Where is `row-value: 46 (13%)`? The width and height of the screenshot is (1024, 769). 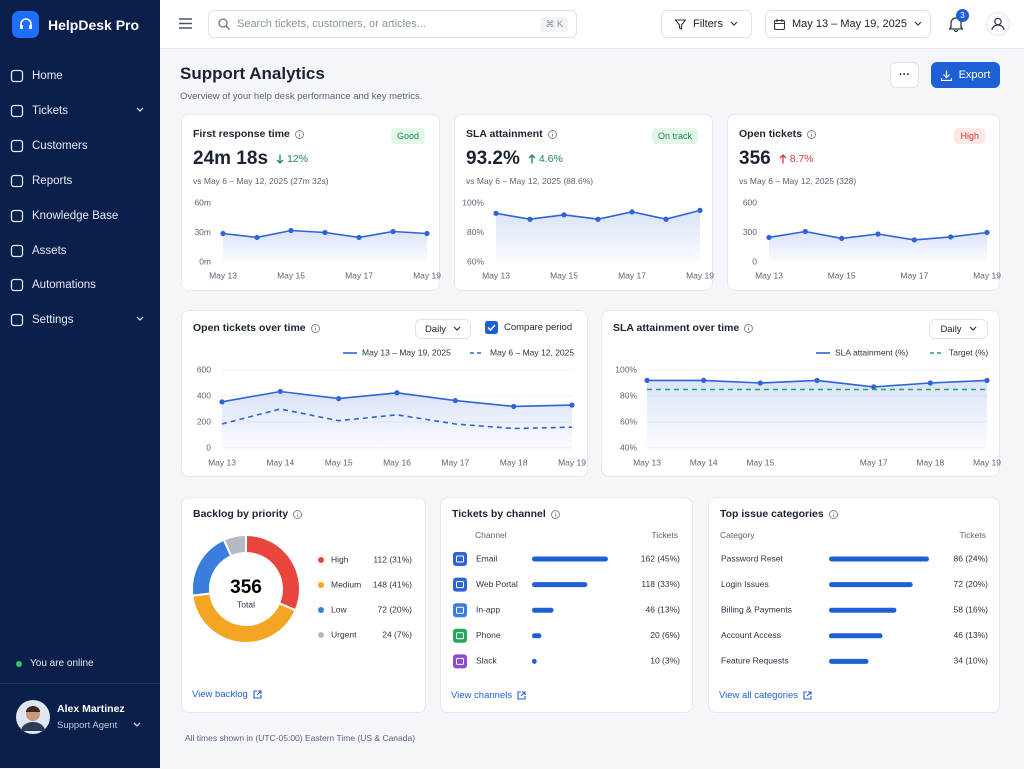 row-value: 46 (13%) is located at coordinates (663, 609).